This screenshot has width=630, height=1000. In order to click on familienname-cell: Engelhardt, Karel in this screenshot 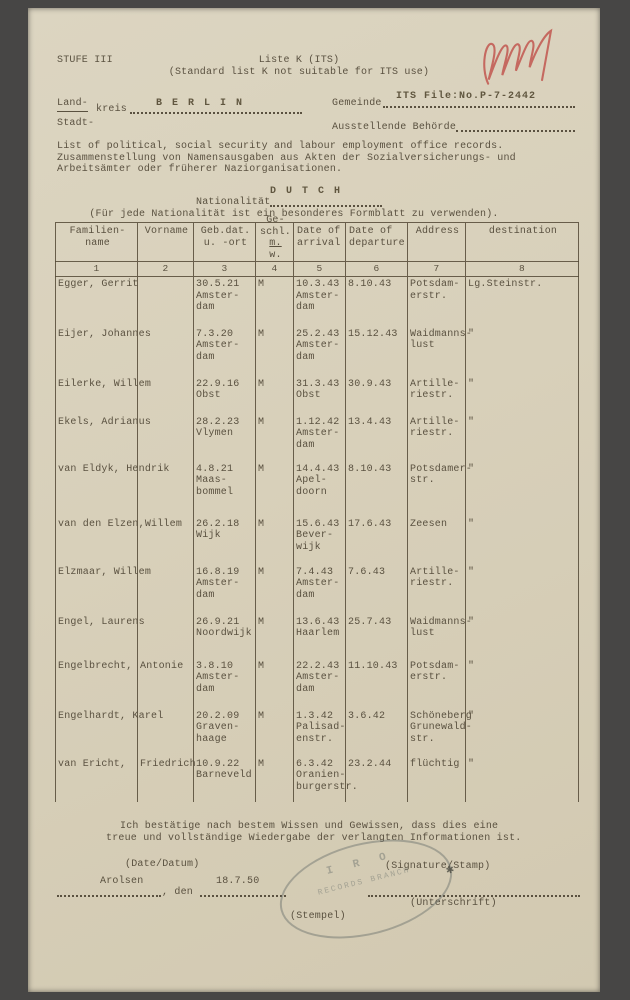, I will do `click(111, 716)`.